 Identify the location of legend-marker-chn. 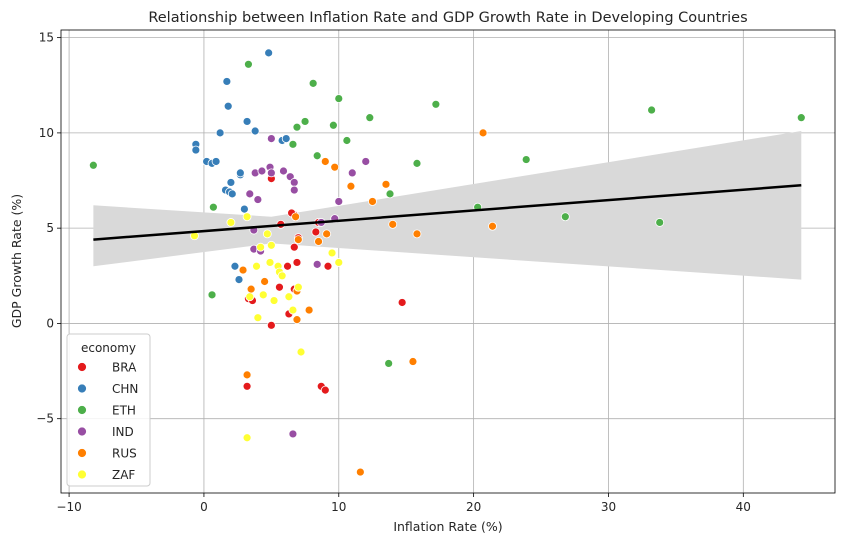
(82, 388).